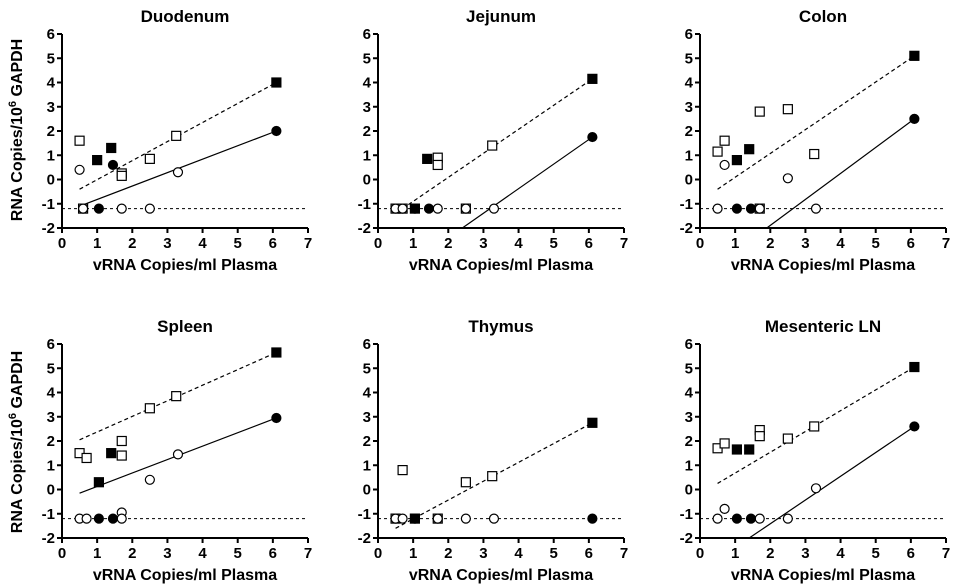  I want to click on panel-title: Jejunum, so click(501, 16).